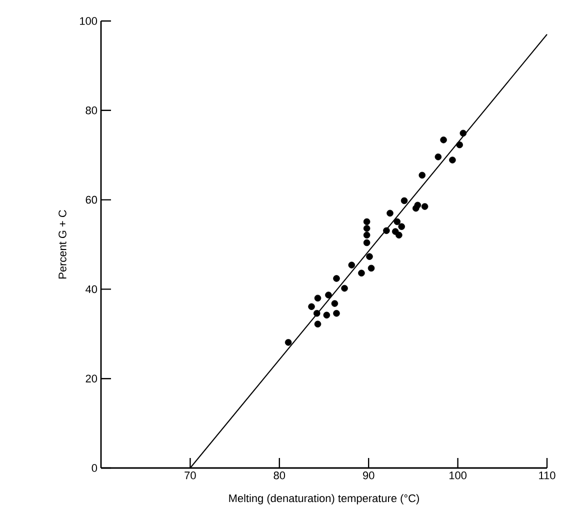 This screenshot has width=565, height=531. Describe the element at coordinates (92, 200) in the screenshot. I see `y-tick-label: 60` at that location.